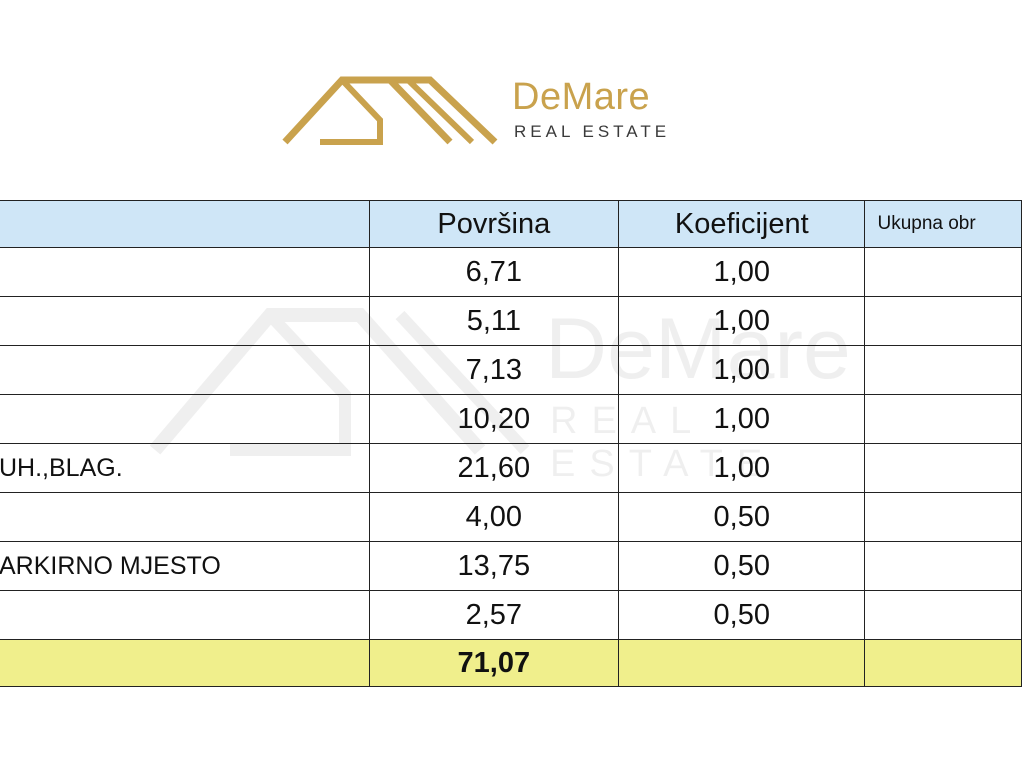  Describe the element at coordinates (494, 566) in the screenshot. I see `row-area: 13,75` at that location.